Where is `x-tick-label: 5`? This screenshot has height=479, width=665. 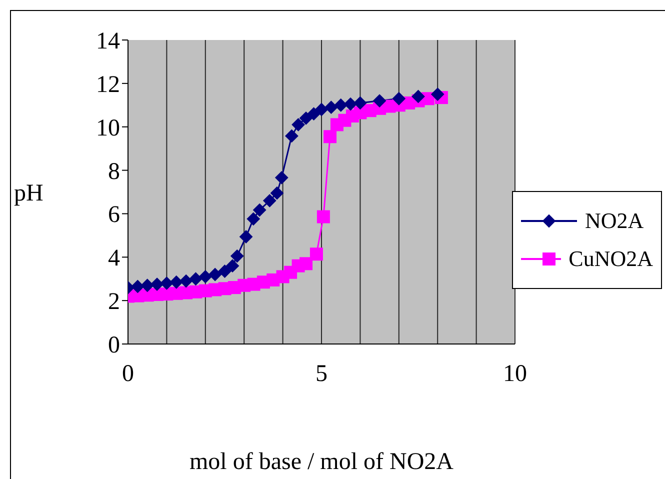 x-tick-label: 5 is located at coordinates (322, 374).